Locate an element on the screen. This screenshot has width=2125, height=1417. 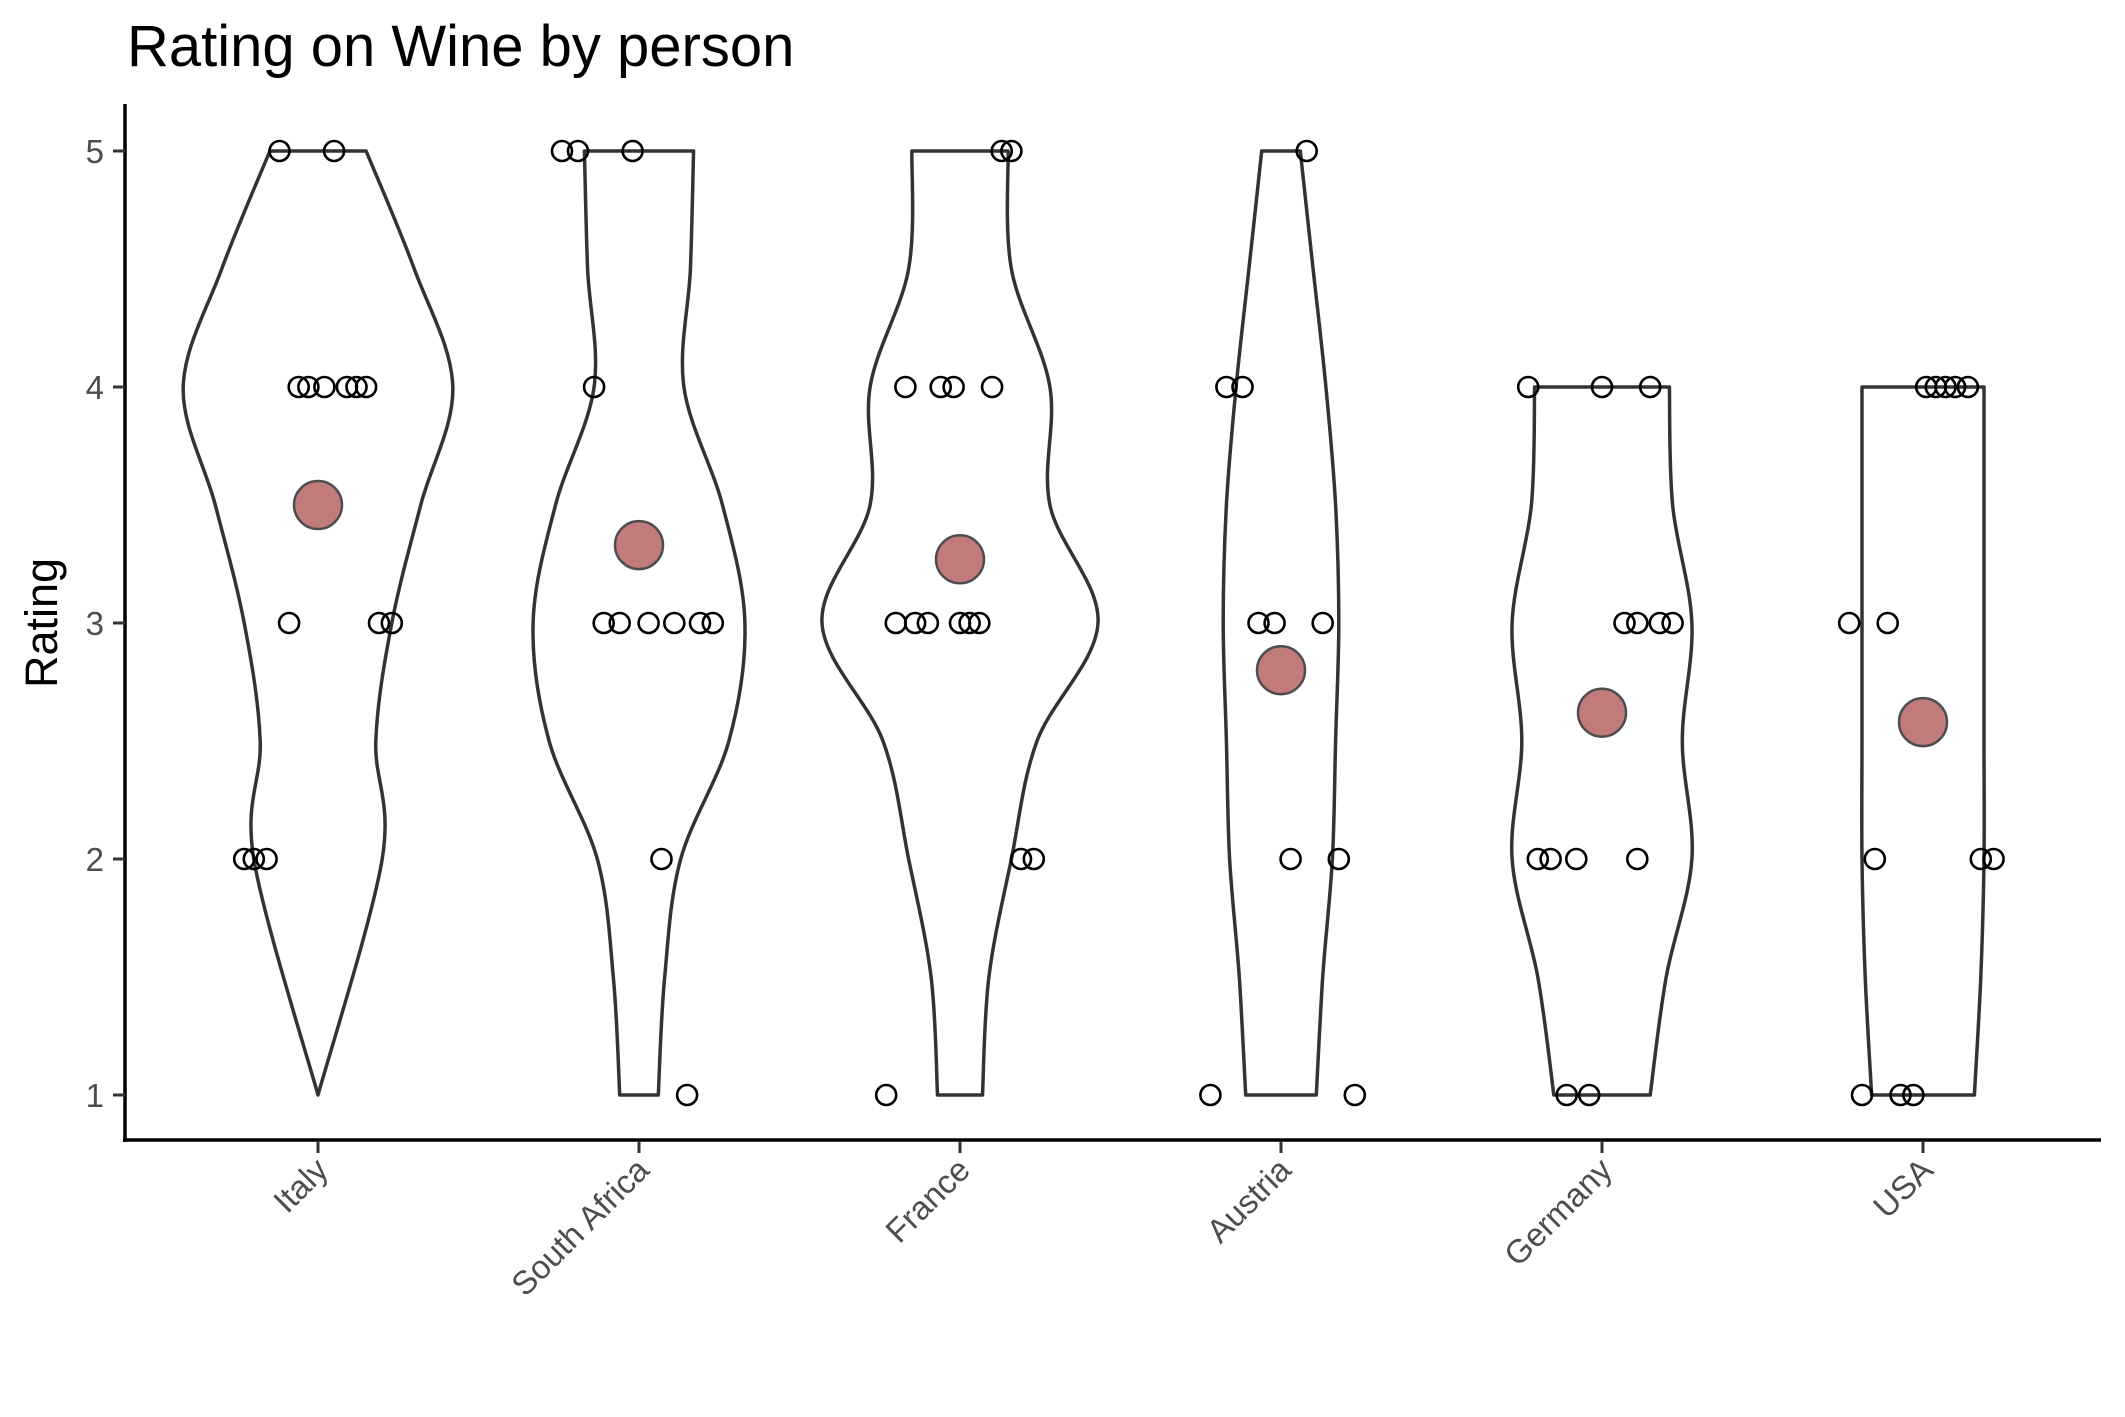
y-tick-label: 1 is located at coordinates (95, 1095).